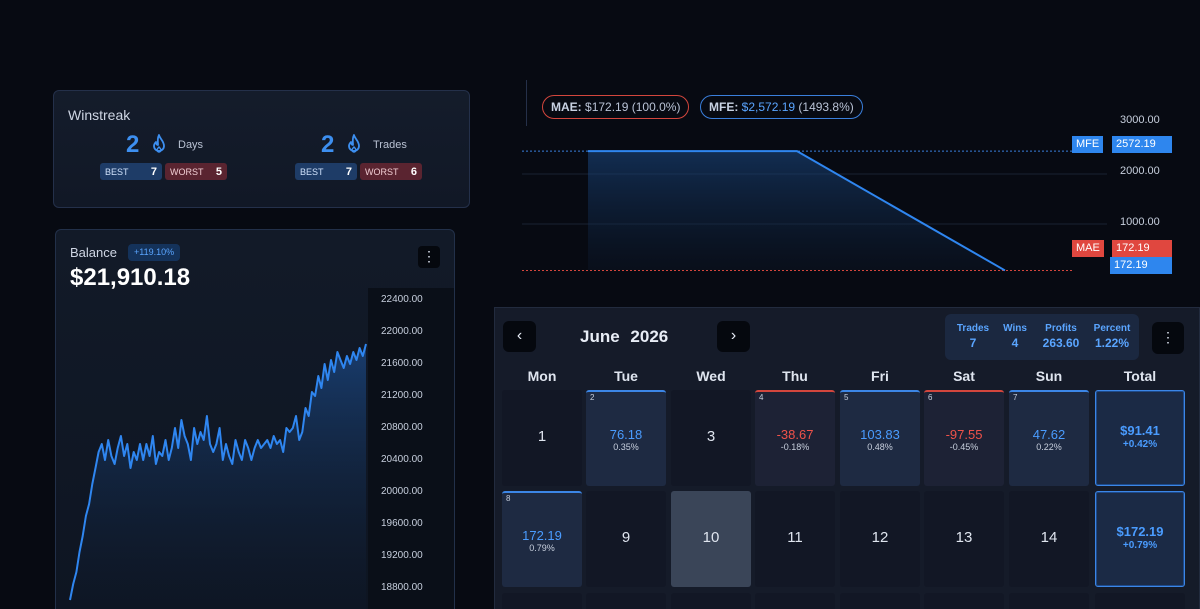 The image size is (1200, 609). What do you see at coordinates (1088, 144) in the screenshot?
I see `mfe-tag-label: MFE` at bounding box center [1088, 144].